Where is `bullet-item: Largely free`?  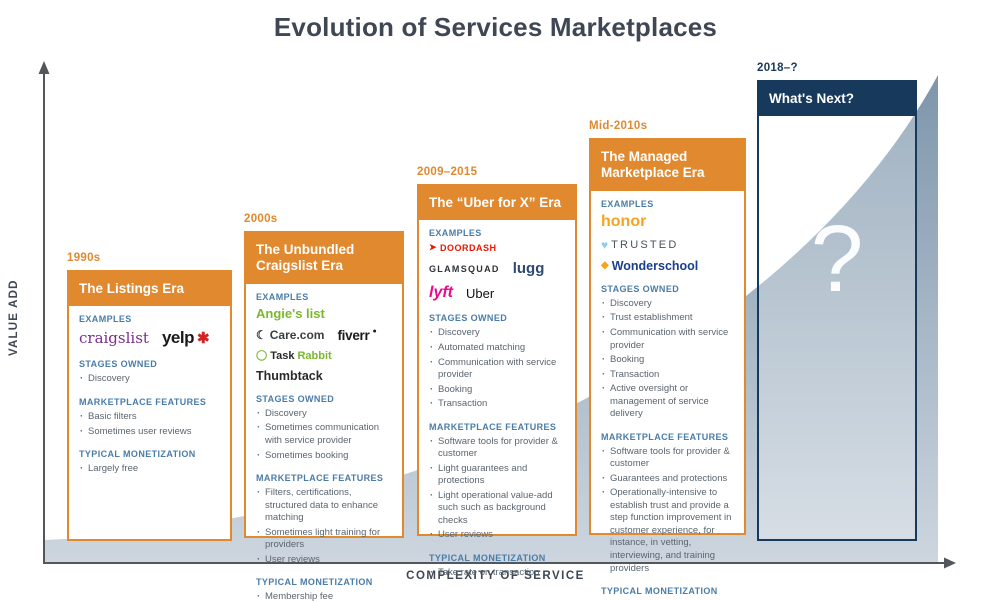 bullet-item: Largely free is located at coordinates (150, 469).